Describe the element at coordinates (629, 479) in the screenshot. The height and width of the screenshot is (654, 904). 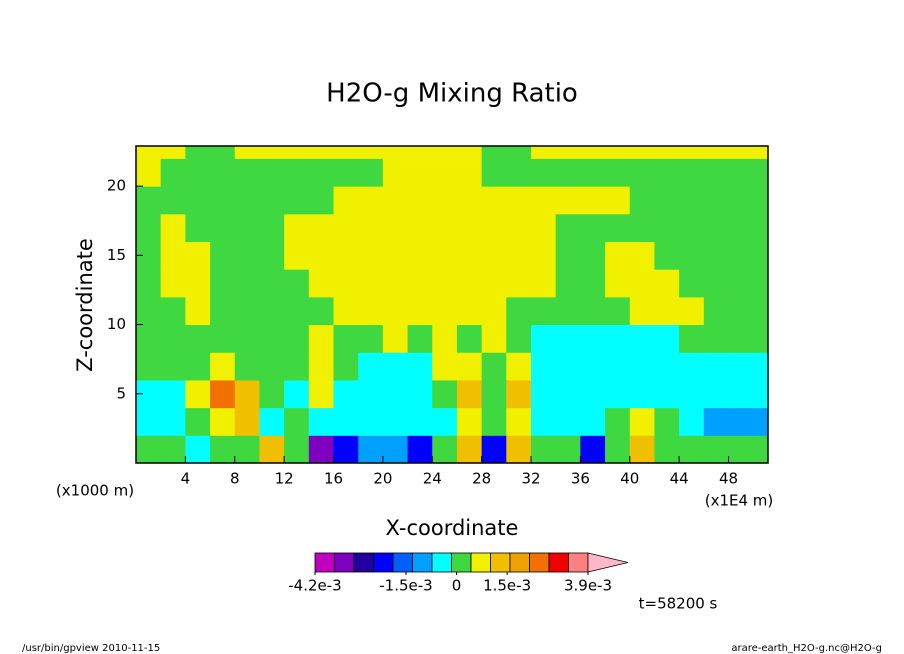
I see `x-tick-label: 40` at that location.